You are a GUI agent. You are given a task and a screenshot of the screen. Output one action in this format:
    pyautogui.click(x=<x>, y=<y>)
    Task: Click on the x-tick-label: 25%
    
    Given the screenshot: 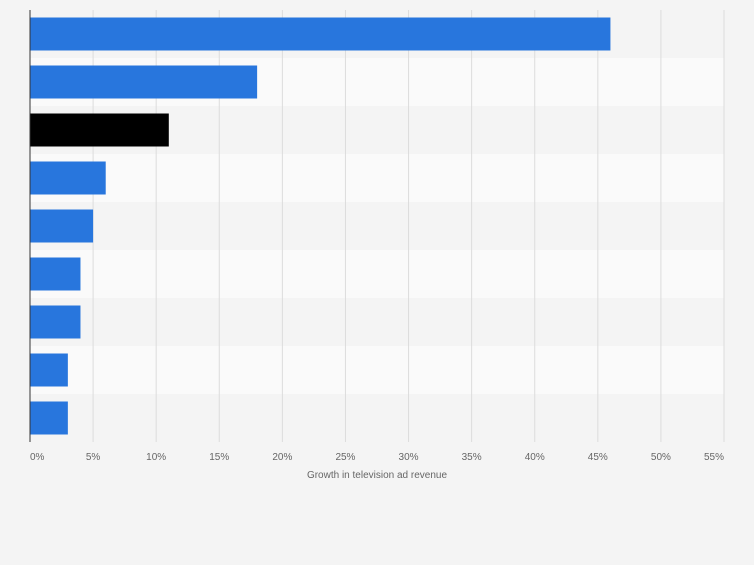 What is the action you would take?
    pyautogui.click(x=345, y=457)
    